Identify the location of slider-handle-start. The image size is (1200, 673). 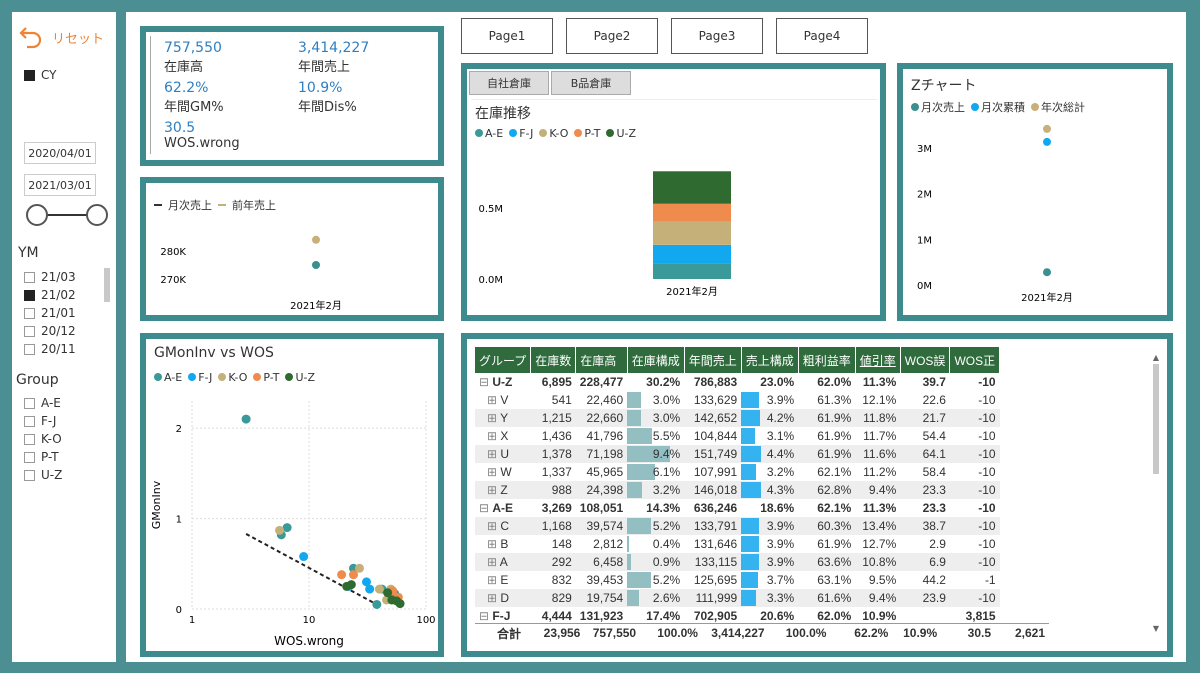
(37, 215).